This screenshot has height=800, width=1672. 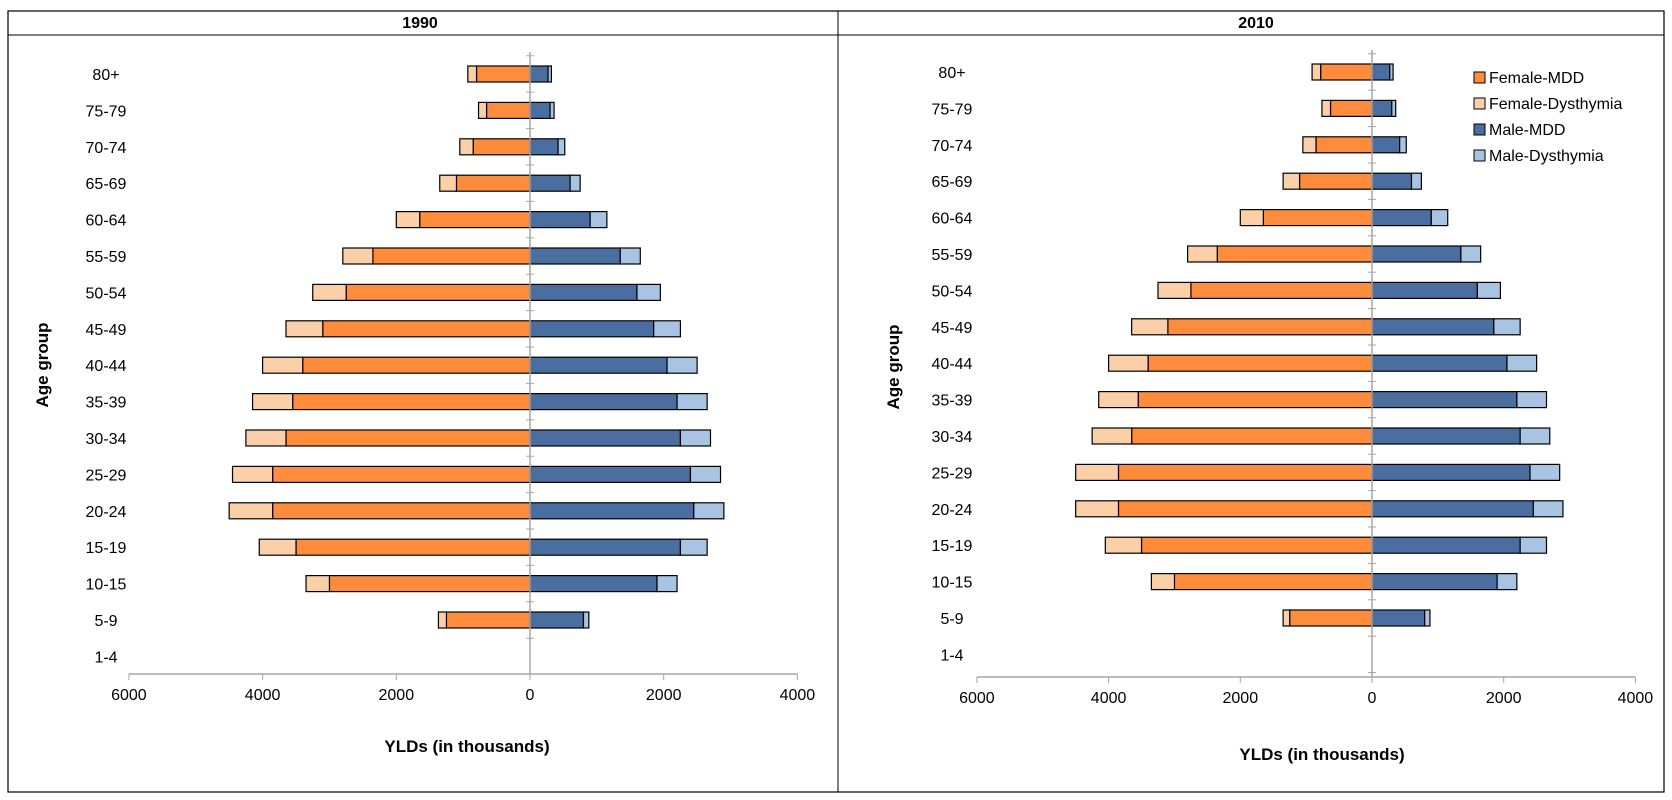 I want to click on category-label: 30-34, so click(x=952, y=437).